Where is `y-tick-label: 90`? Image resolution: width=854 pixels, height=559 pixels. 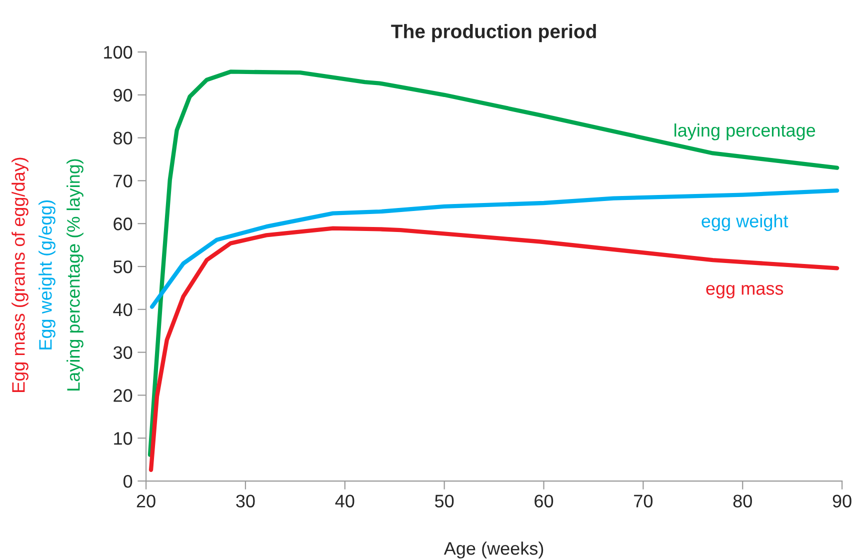 y-tick-label: 90 is located at coordinates (123, 95).